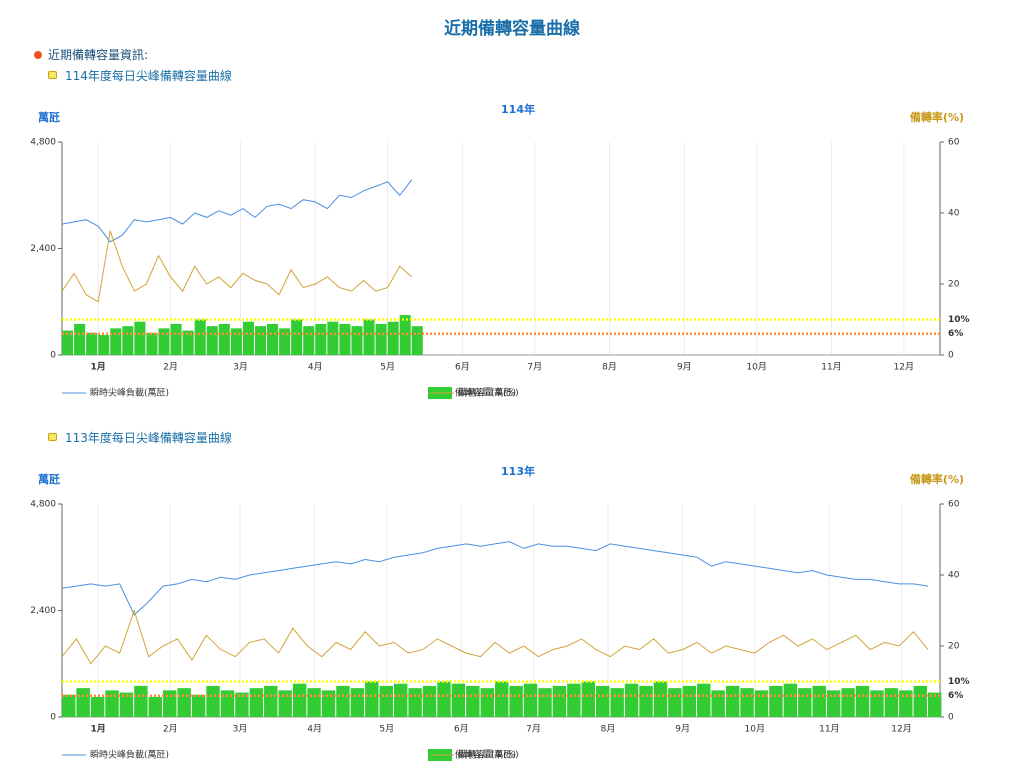 The width and height of the screenshot is (1024, 781). Describe the element at coordinates (951, 718) in the screenshot. I see `y2-tick-label: 0` at that location.